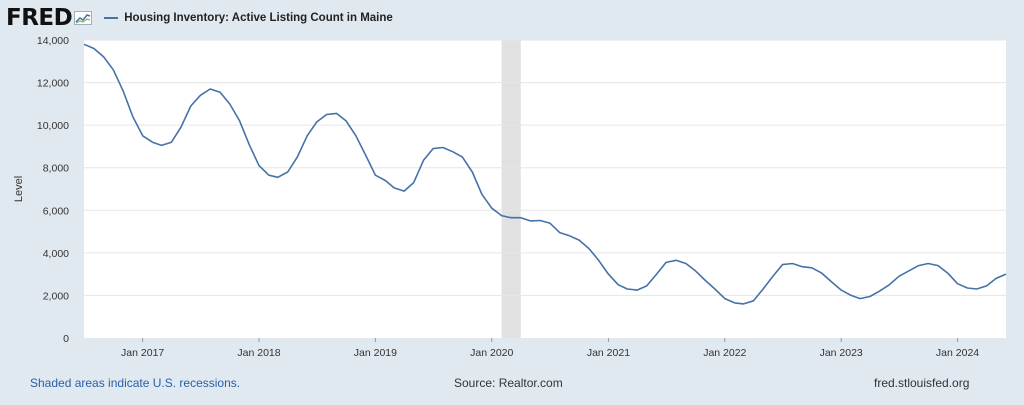 This screenshot has height=405, width=1024. What do you see at coordinates (56, 211) in the screenshot?
I see `y-tick-label-3: 6,000` at bounding box center [56, 211].